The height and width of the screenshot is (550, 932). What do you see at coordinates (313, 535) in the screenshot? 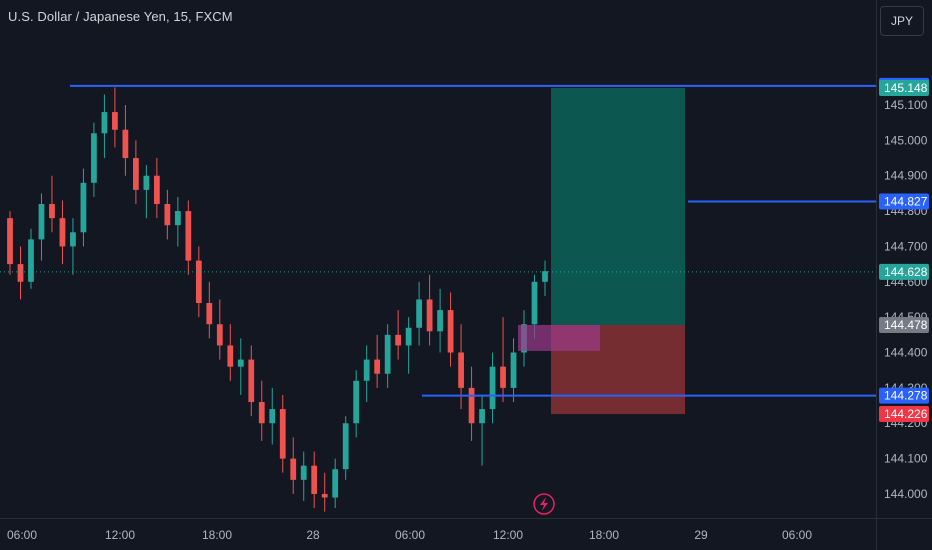
I see `x-tick-label: 28` at bounding box center [313, 535].